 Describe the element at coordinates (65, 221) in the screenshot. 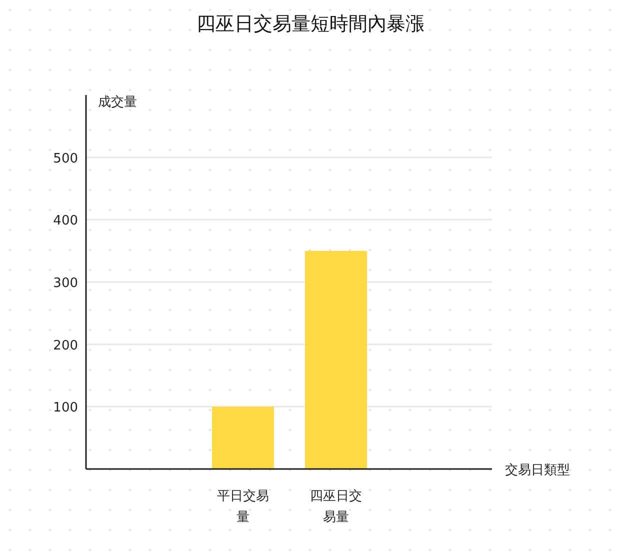

I see `y-tick-label: 400` at that location.